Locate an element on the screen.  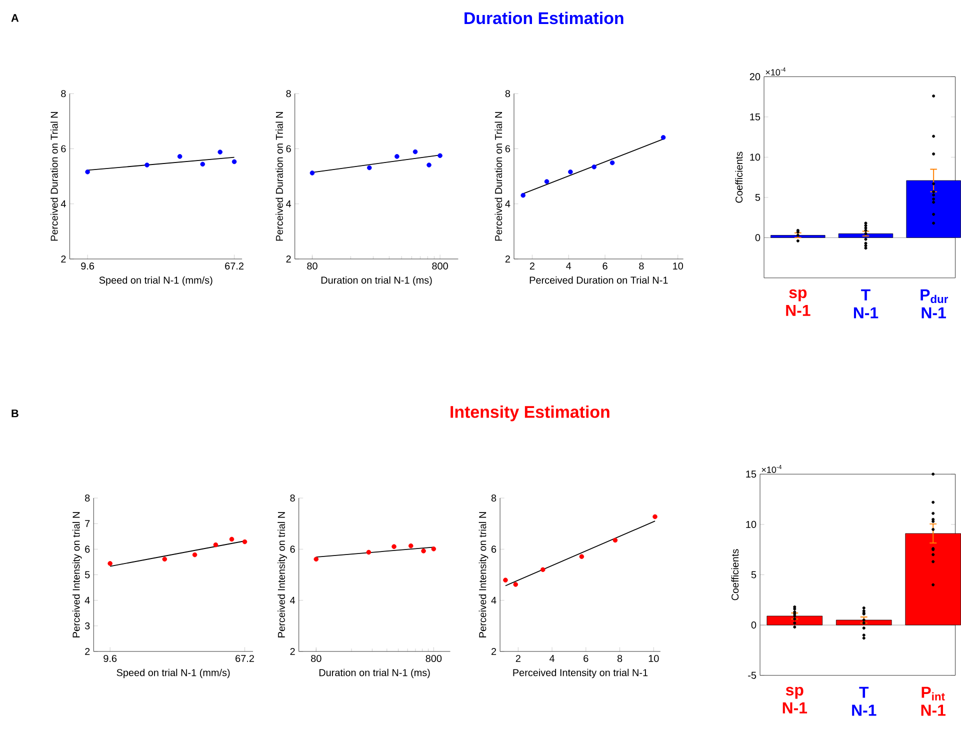
x-tick-label: P$_{dur}$ N-1 is located at coordinates (934, 303).